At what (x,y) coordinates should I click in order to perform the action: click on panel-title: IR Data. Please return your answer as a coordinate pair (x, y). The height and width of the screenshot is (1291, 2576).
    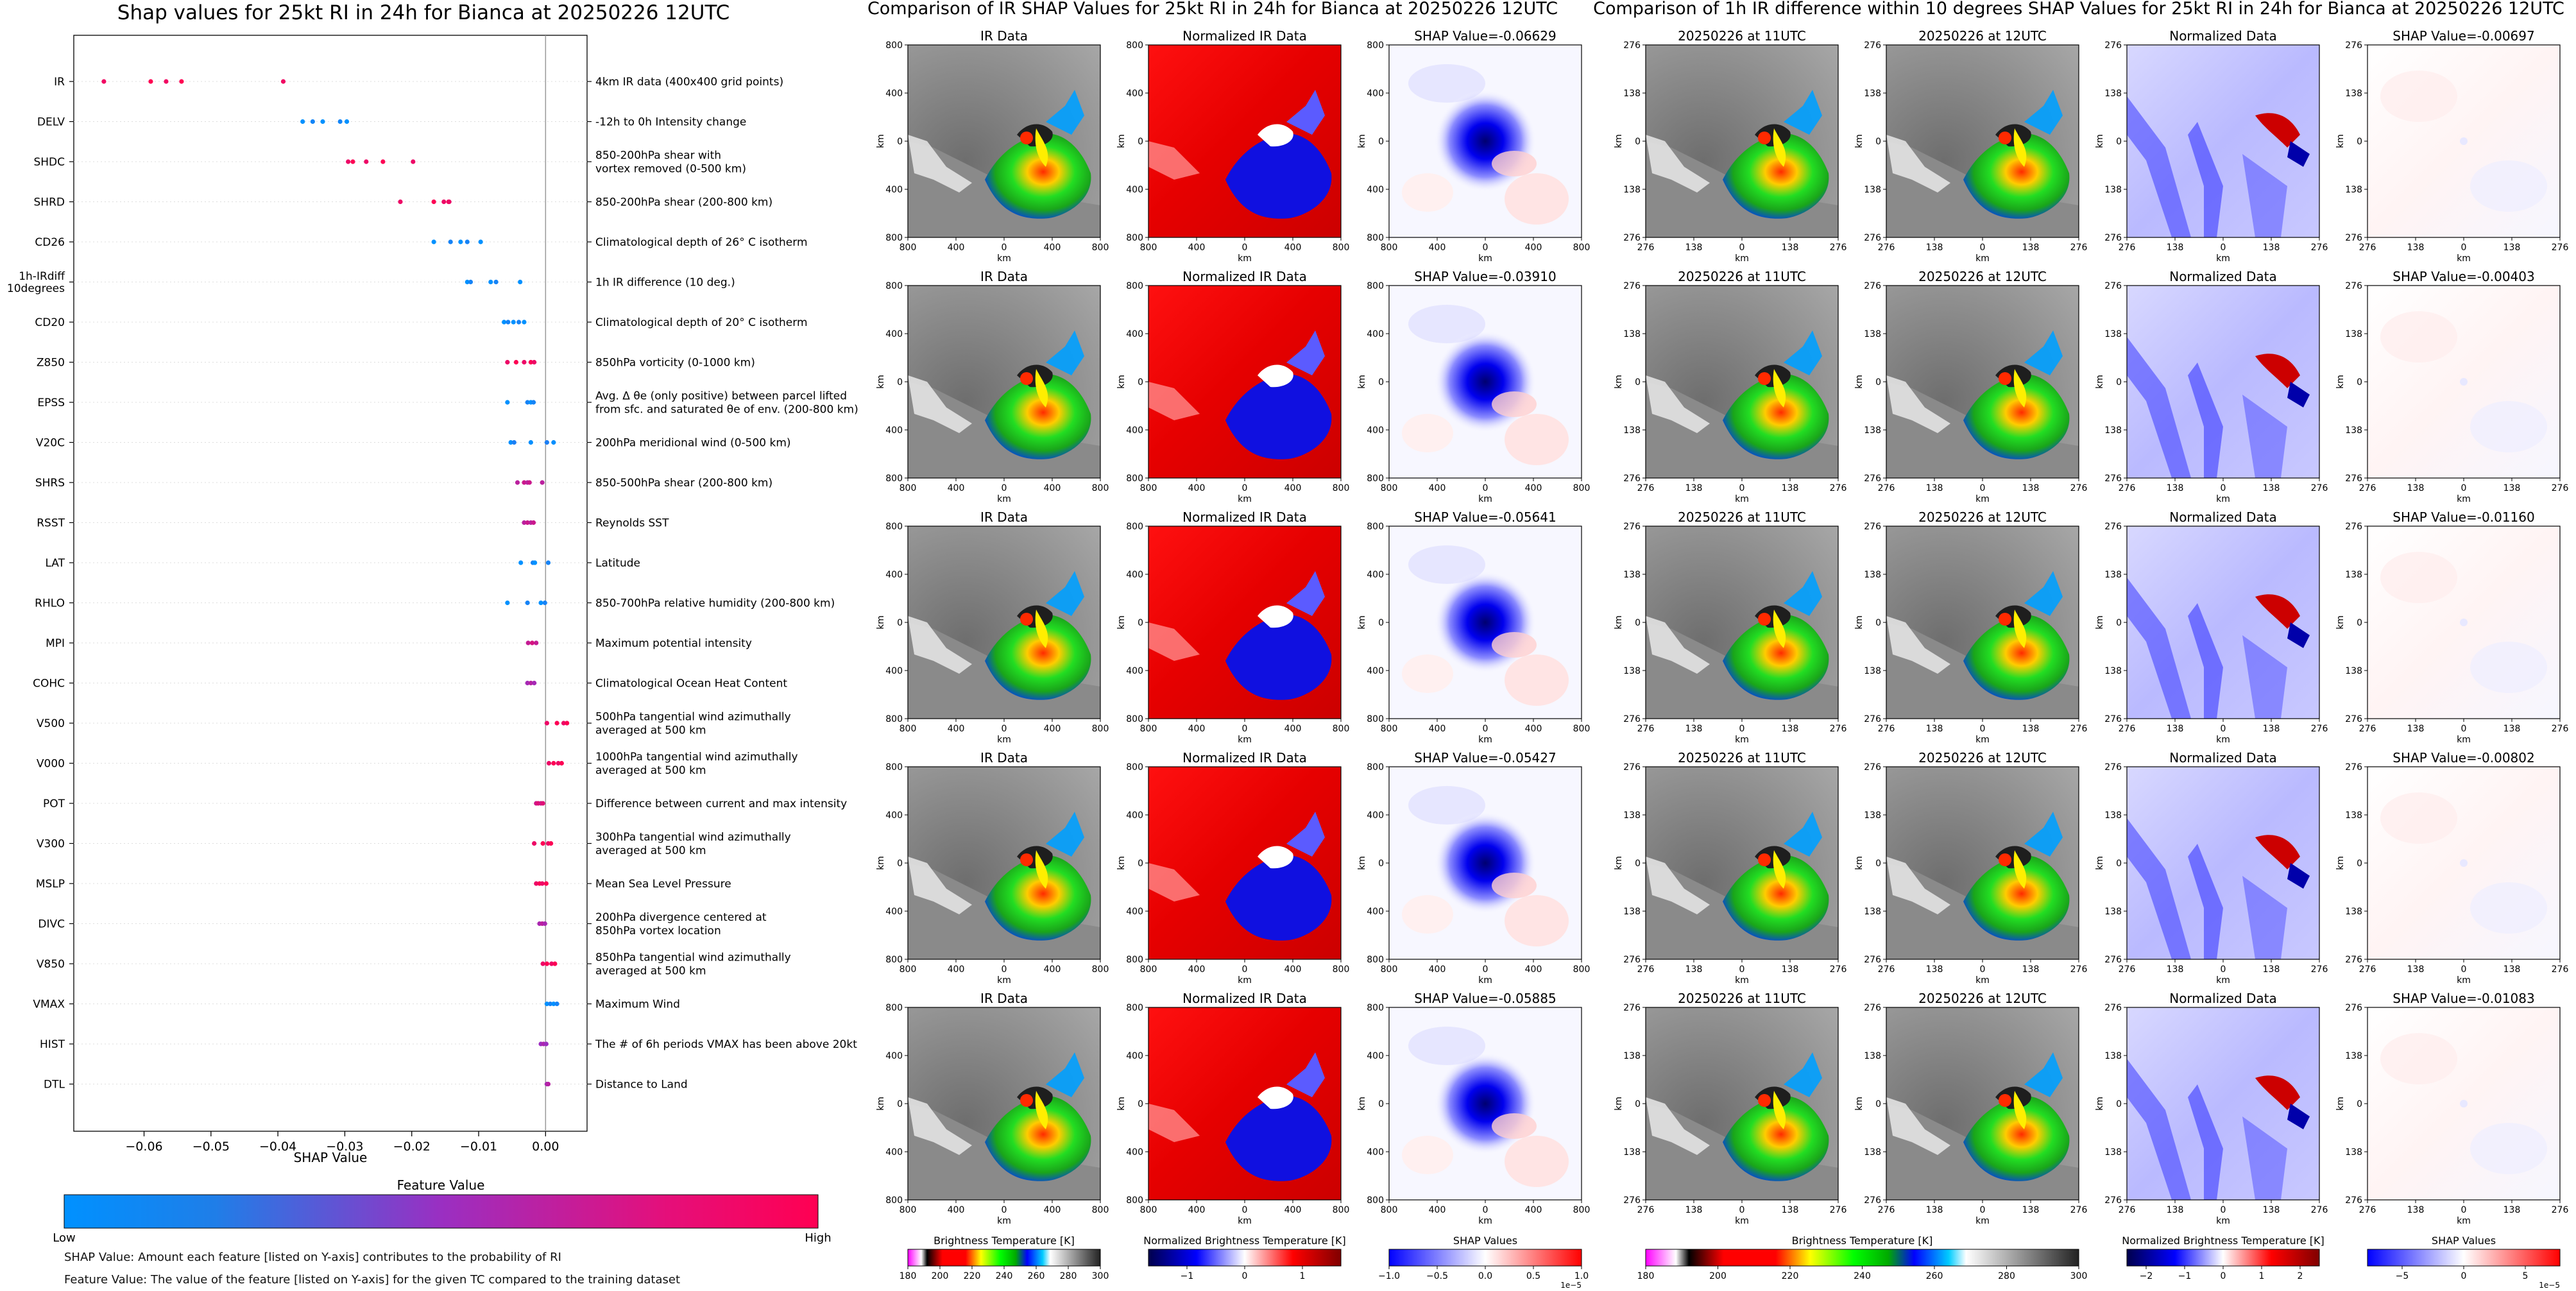
    Looking at the image, I should click on (1004, 998).